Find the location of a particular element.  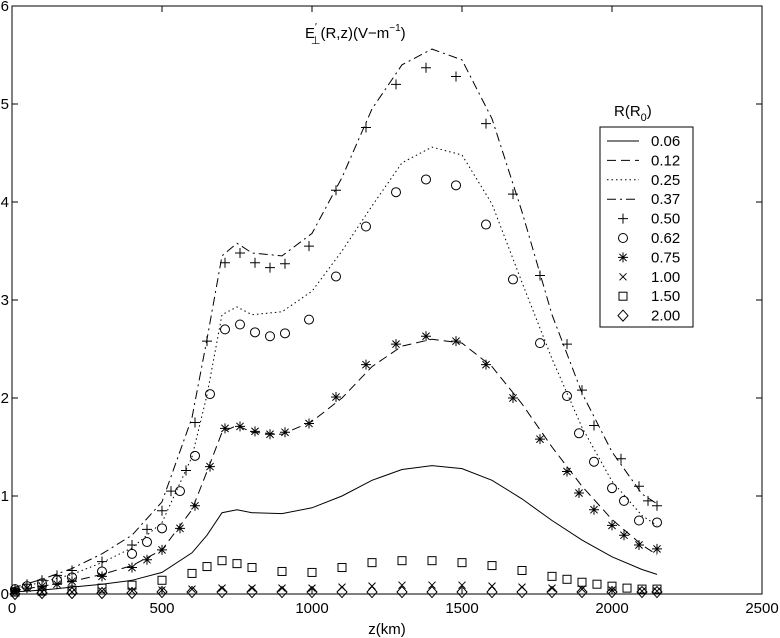

legend-item-1-00: 1.00 is located at coordinates (649, 277).